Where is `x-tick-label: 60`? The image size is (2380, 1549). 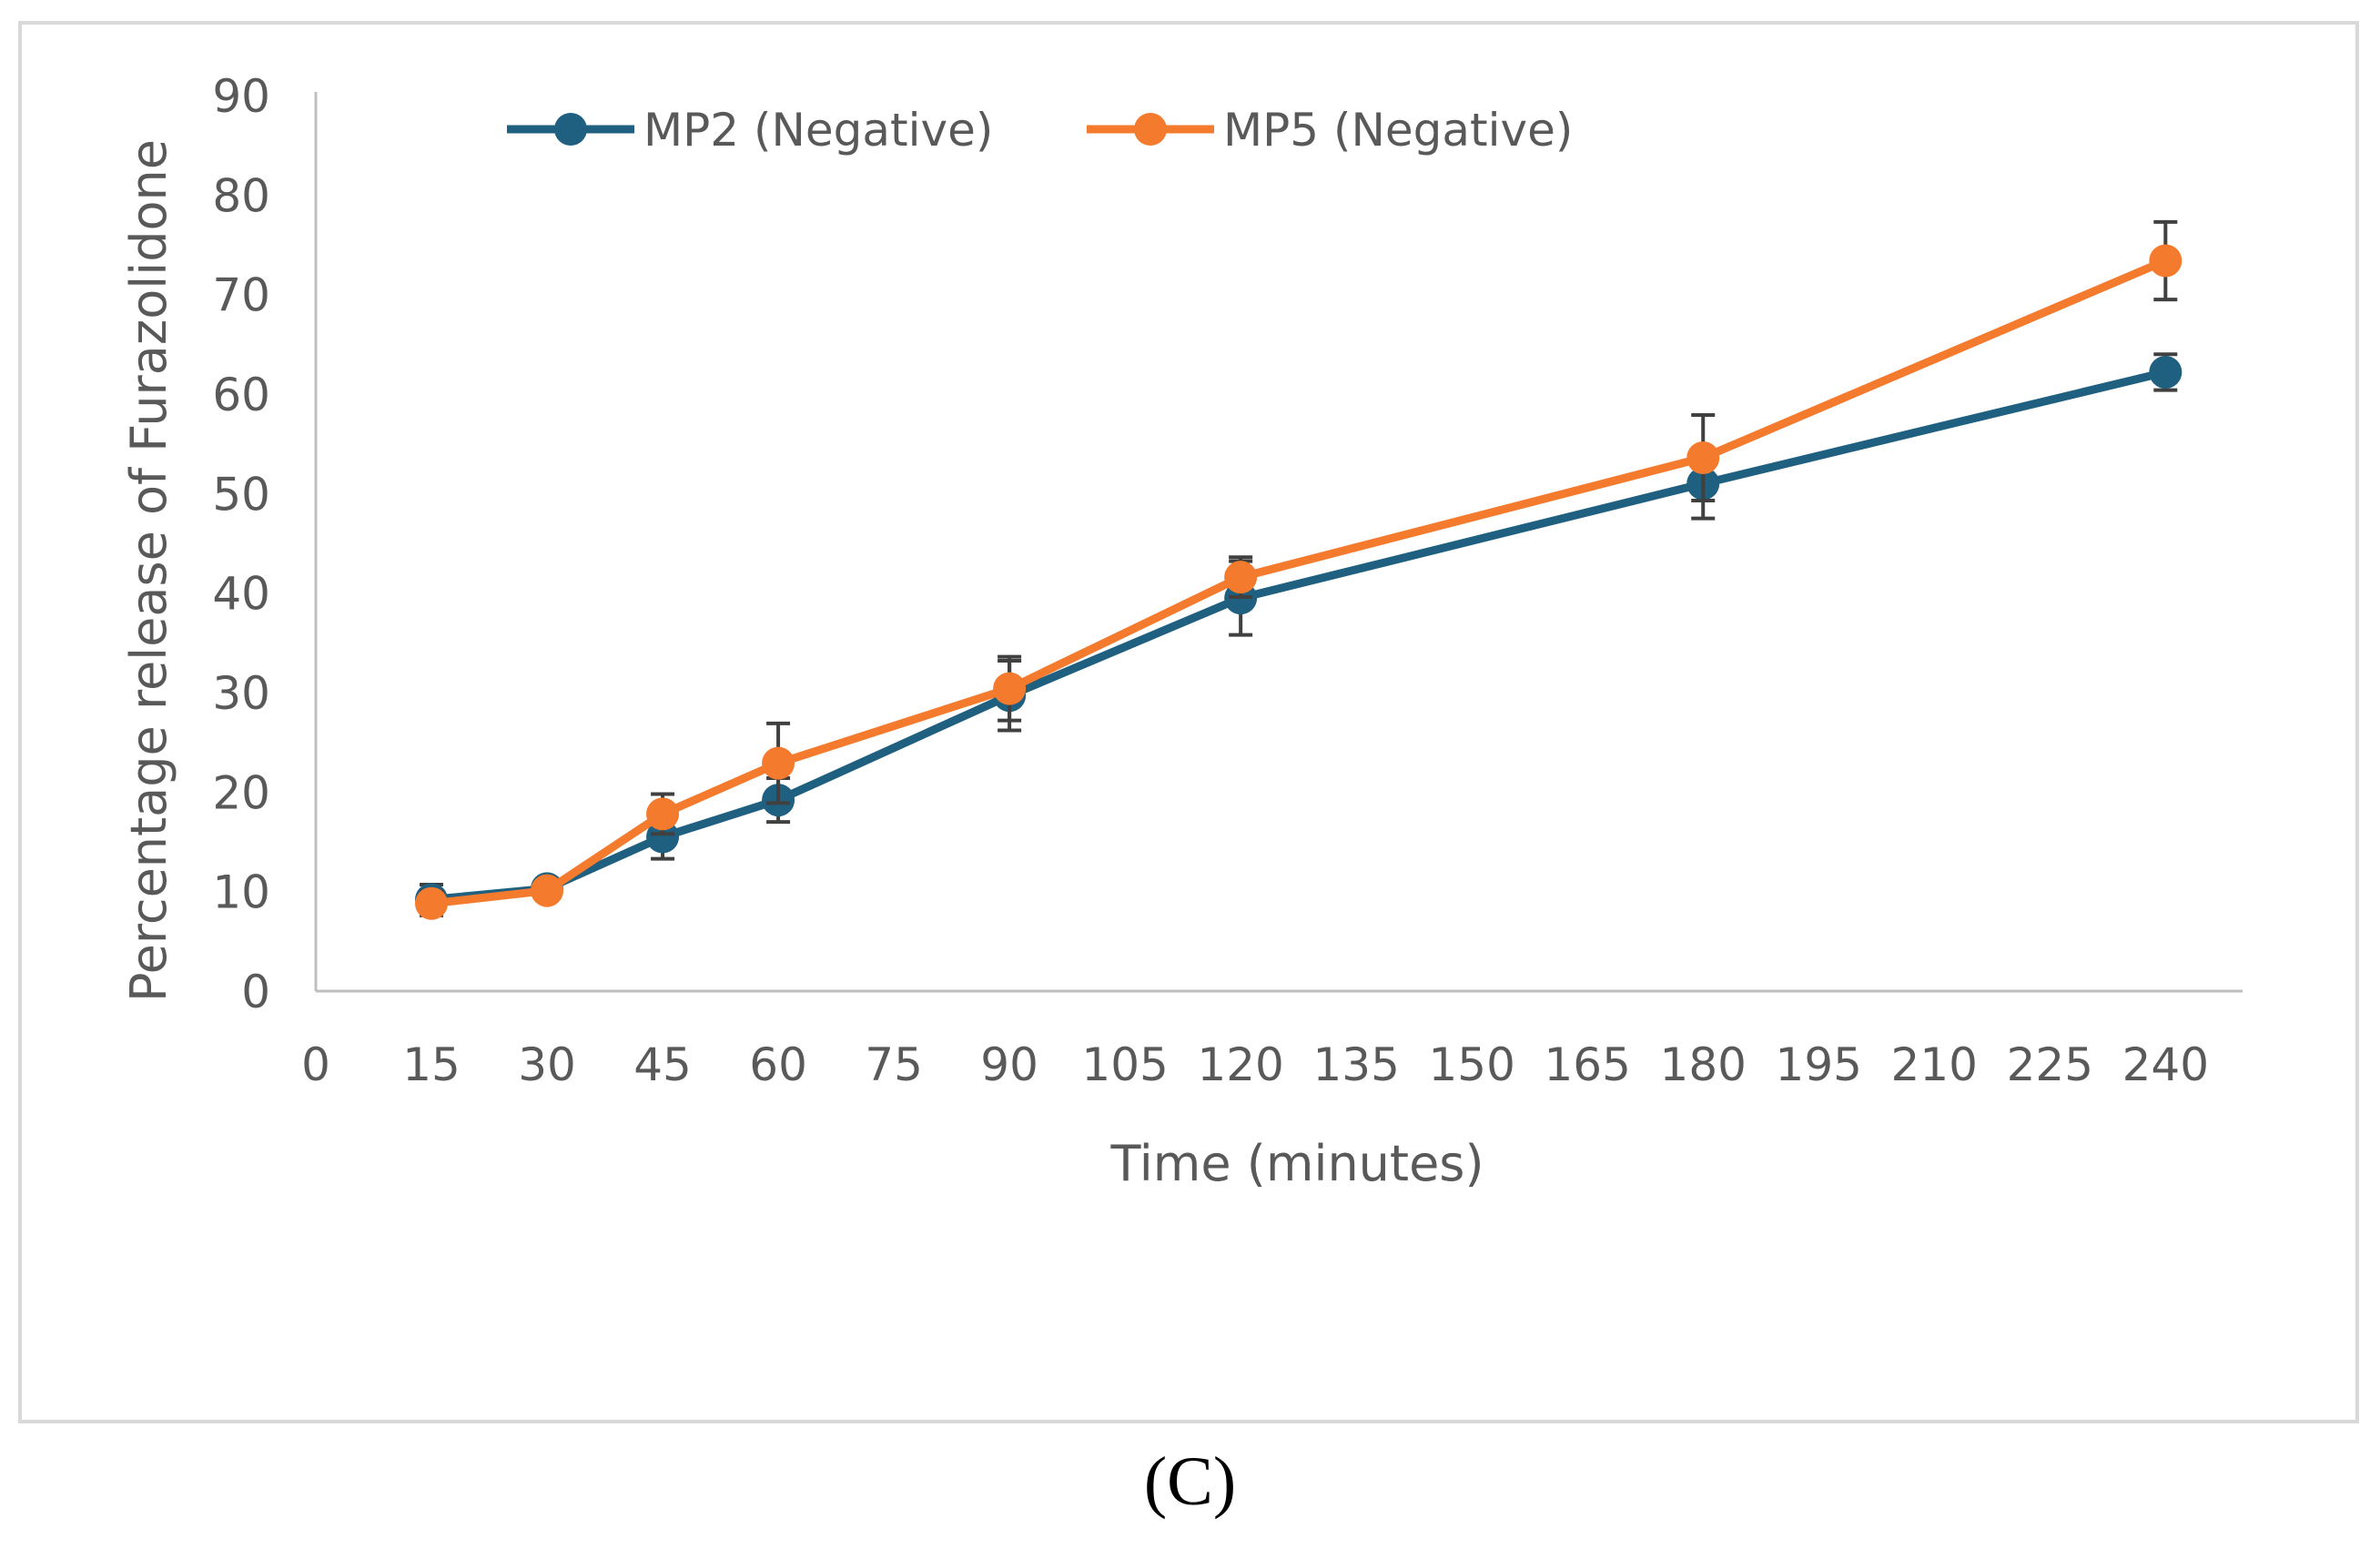 x-tick-label: 60 is located at coordinates (778, 1064).